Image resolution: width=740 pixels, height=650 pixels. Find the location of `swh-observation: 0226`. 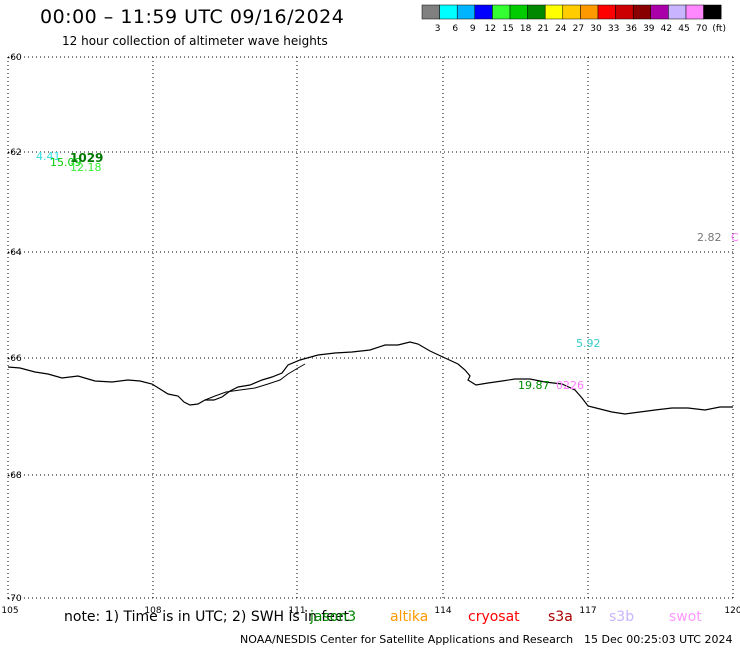

swh-observation: 0226 is located at coordinates (570, 385).